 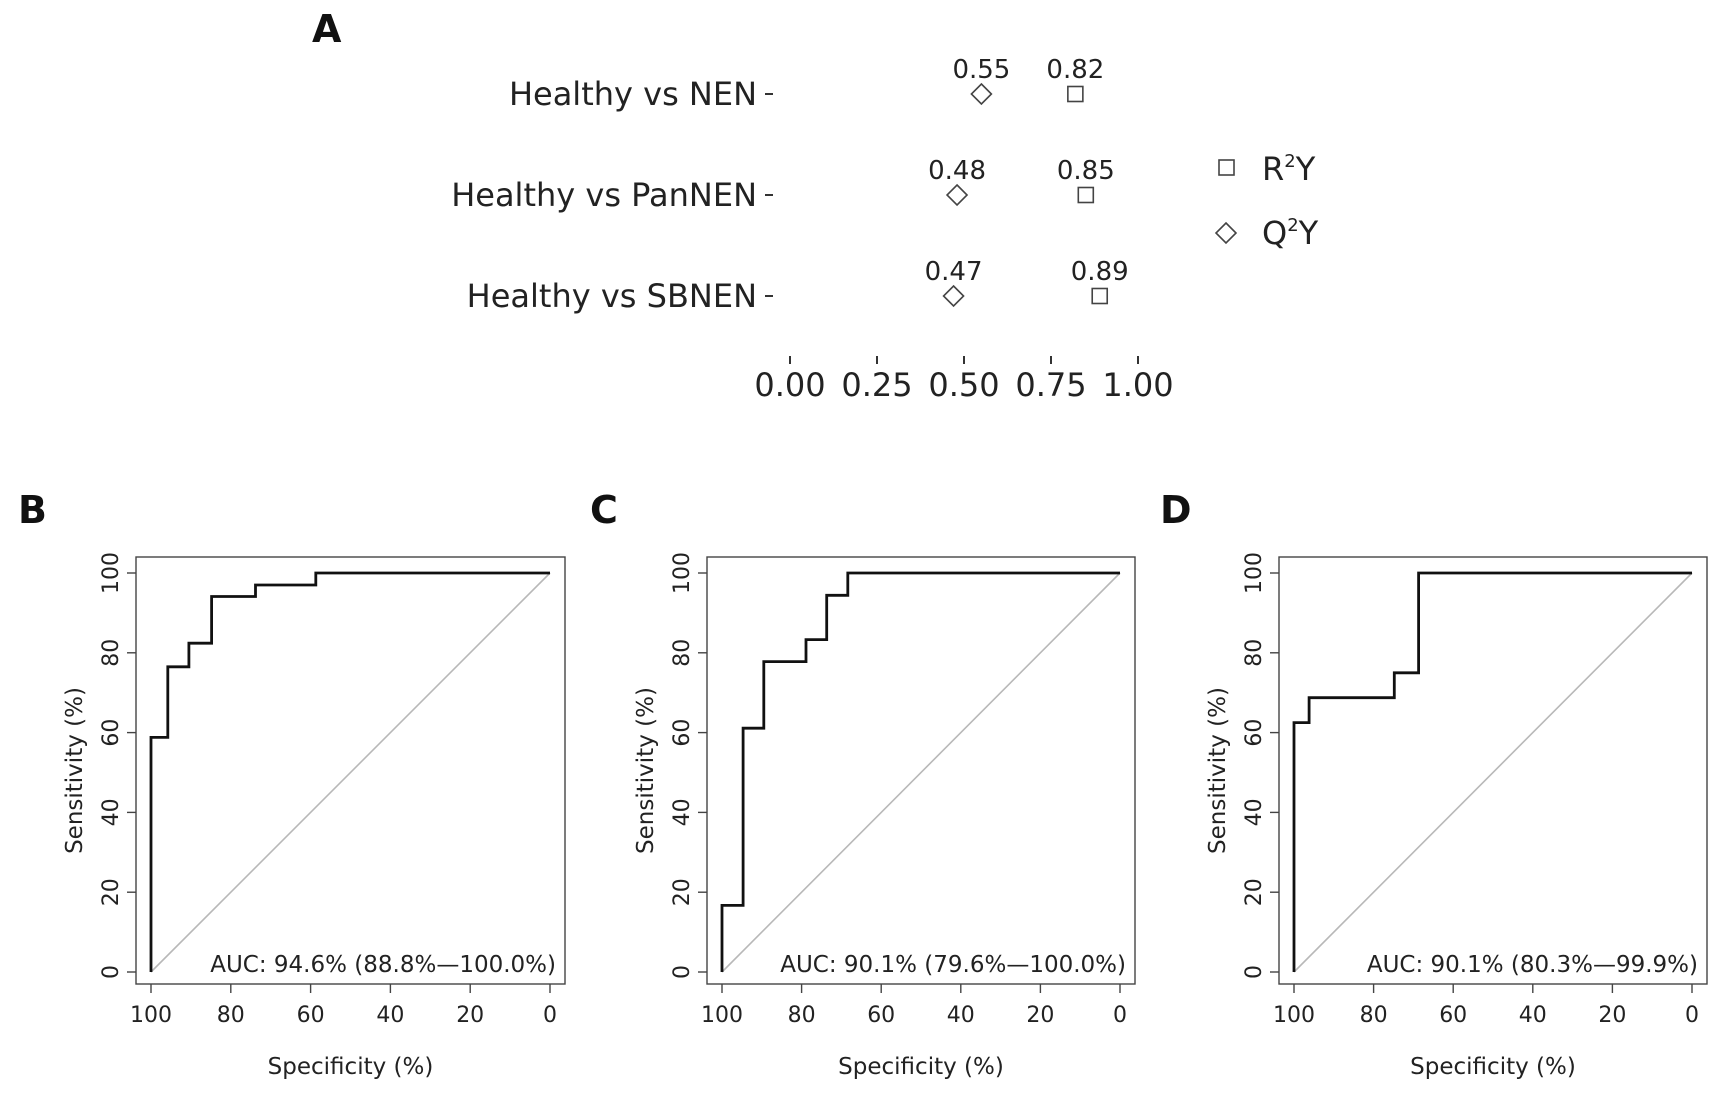 I want to click on r2y-value-label: 0.85, so click(x=1086, y=171).